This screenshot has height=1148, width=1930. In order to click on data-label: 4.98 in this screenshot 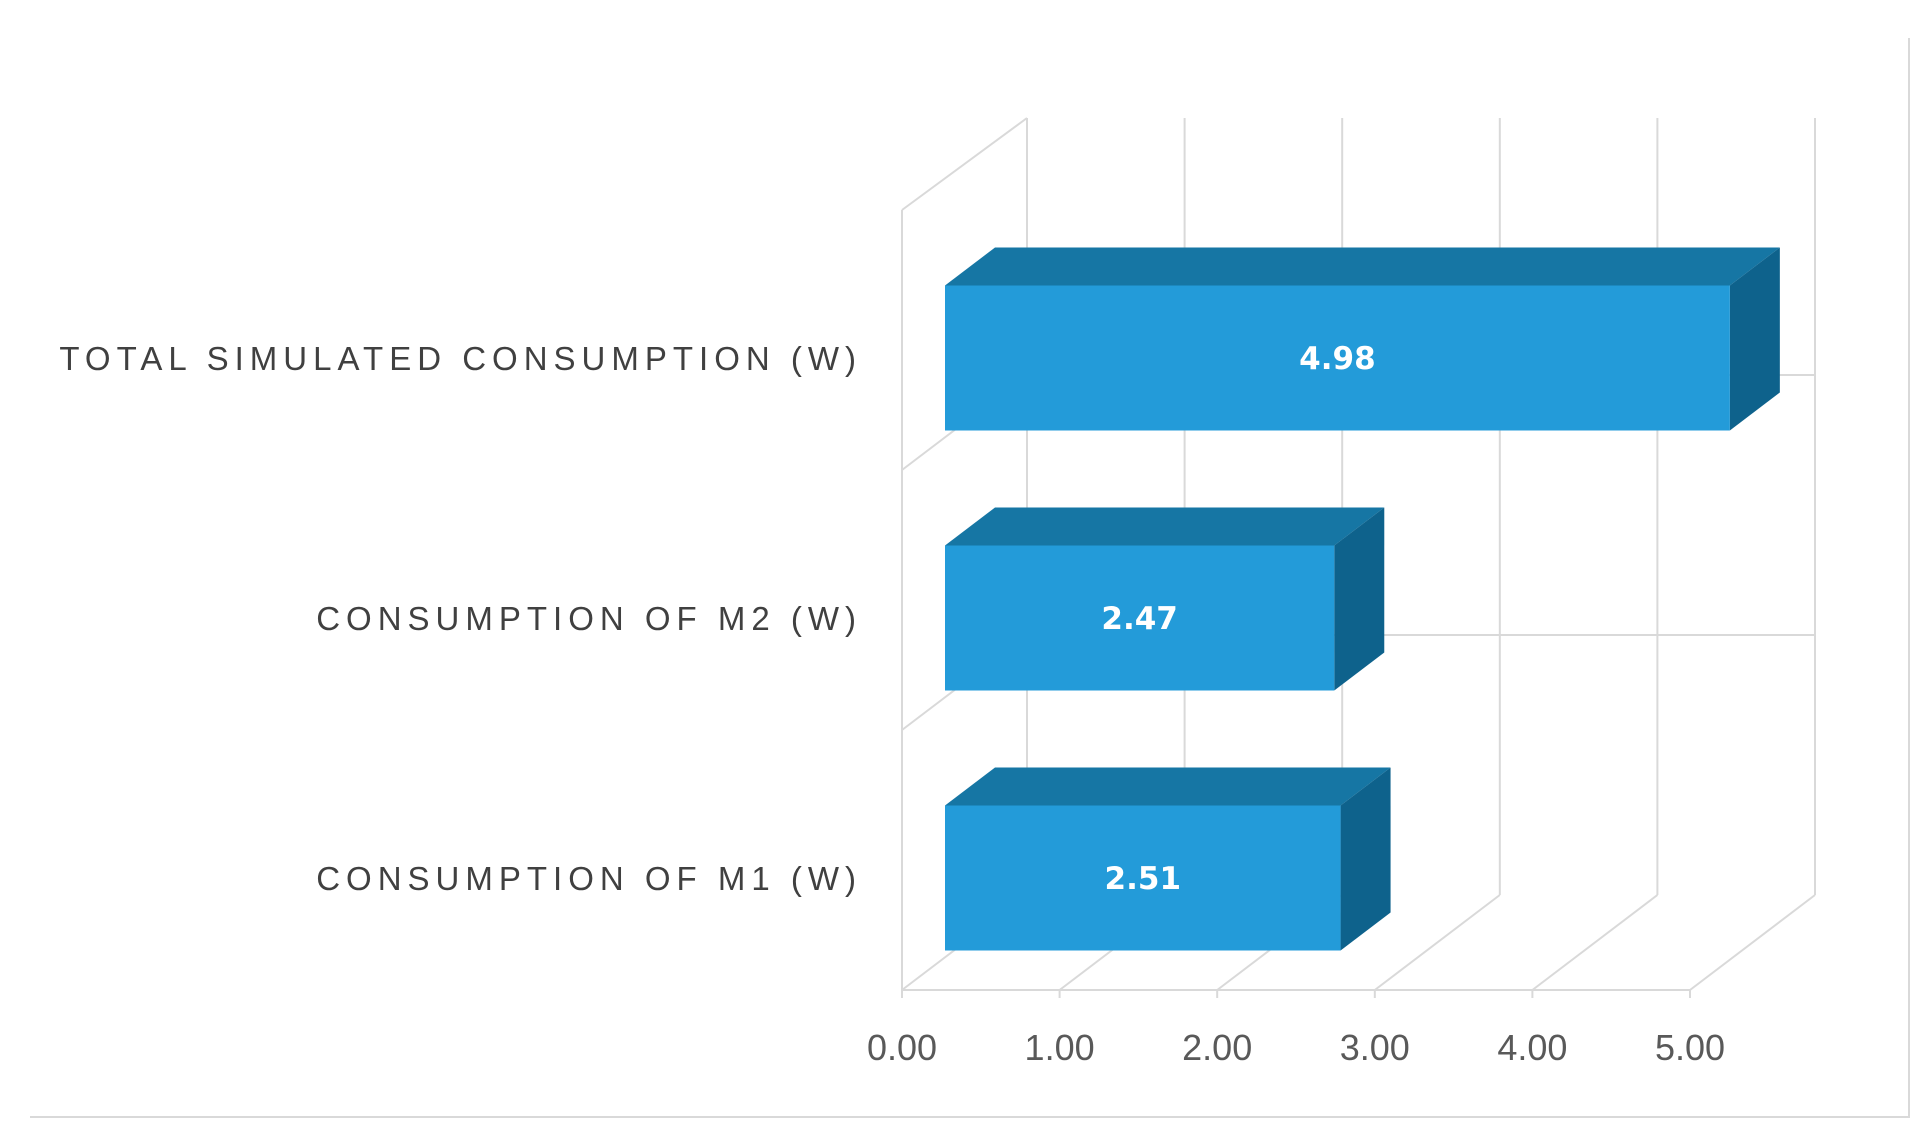, I will do `click(1337, 359)`.